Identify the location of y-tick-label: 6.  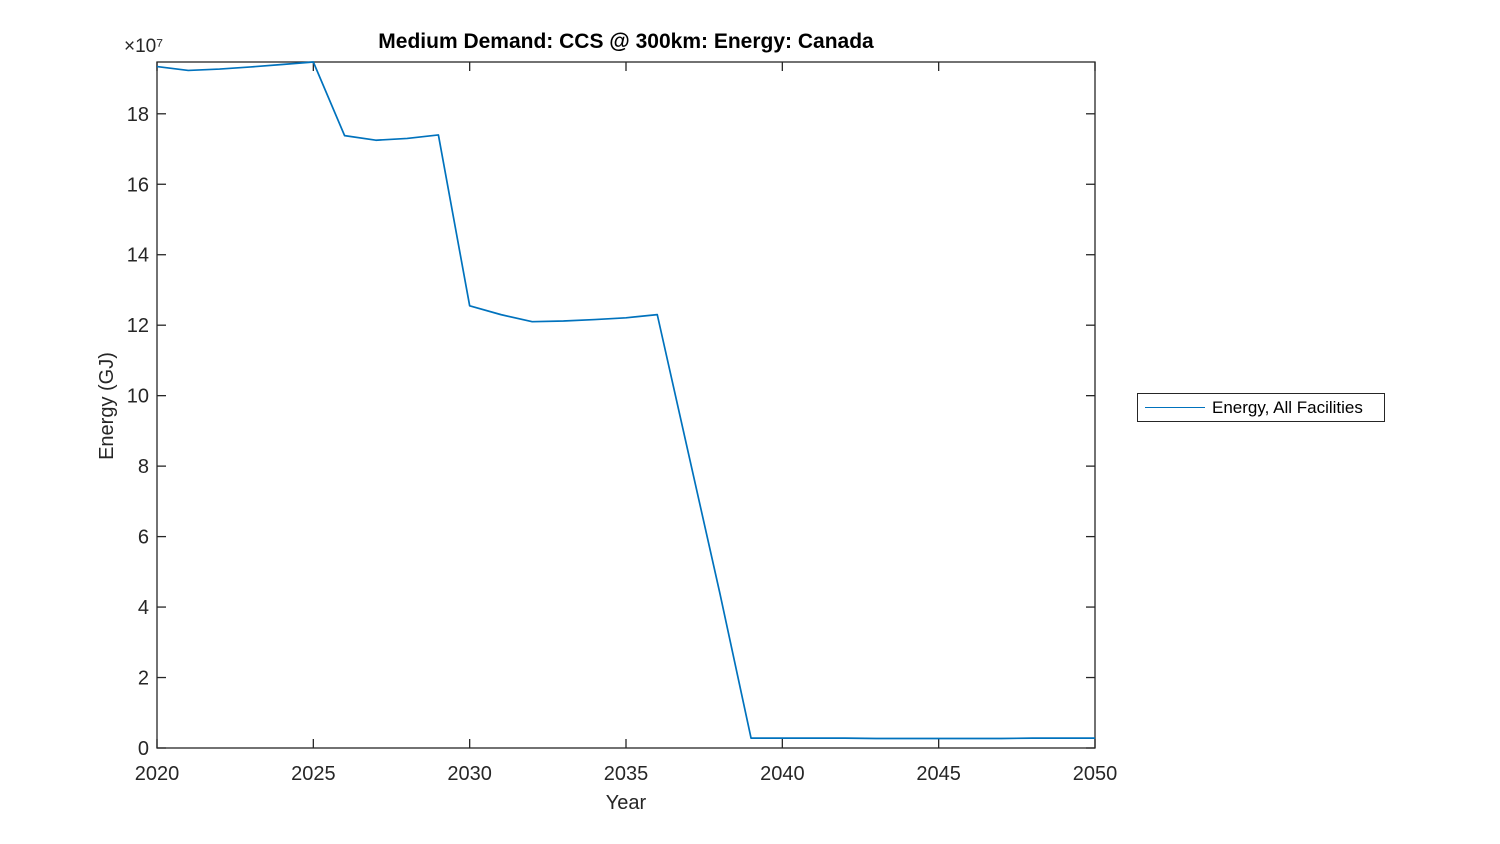
(143, 538).